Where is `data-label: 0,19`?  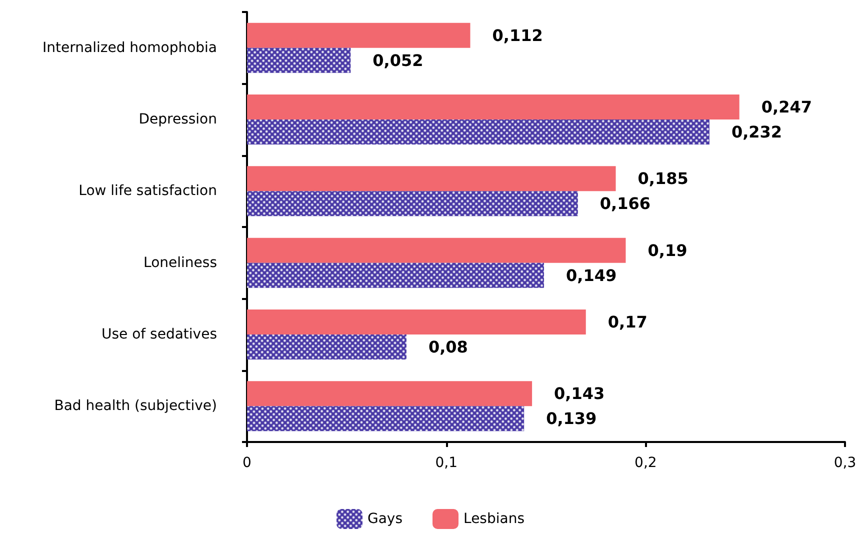 data-label: 0,19 is located at coordinates (668, 250).